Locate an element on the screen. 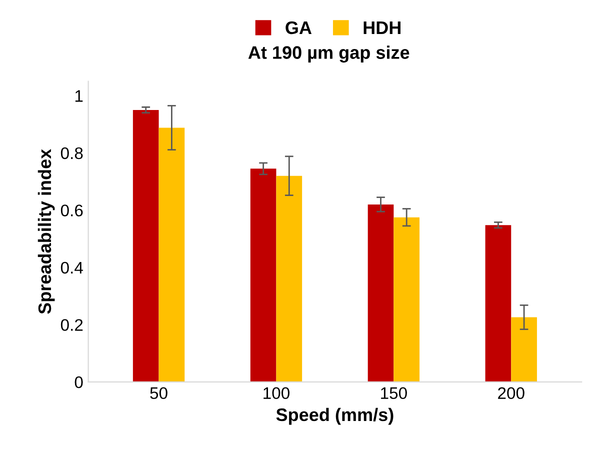 This screenshot has height=452, width=609. y-tick-label: 1 is located at coordinates (79, 96).